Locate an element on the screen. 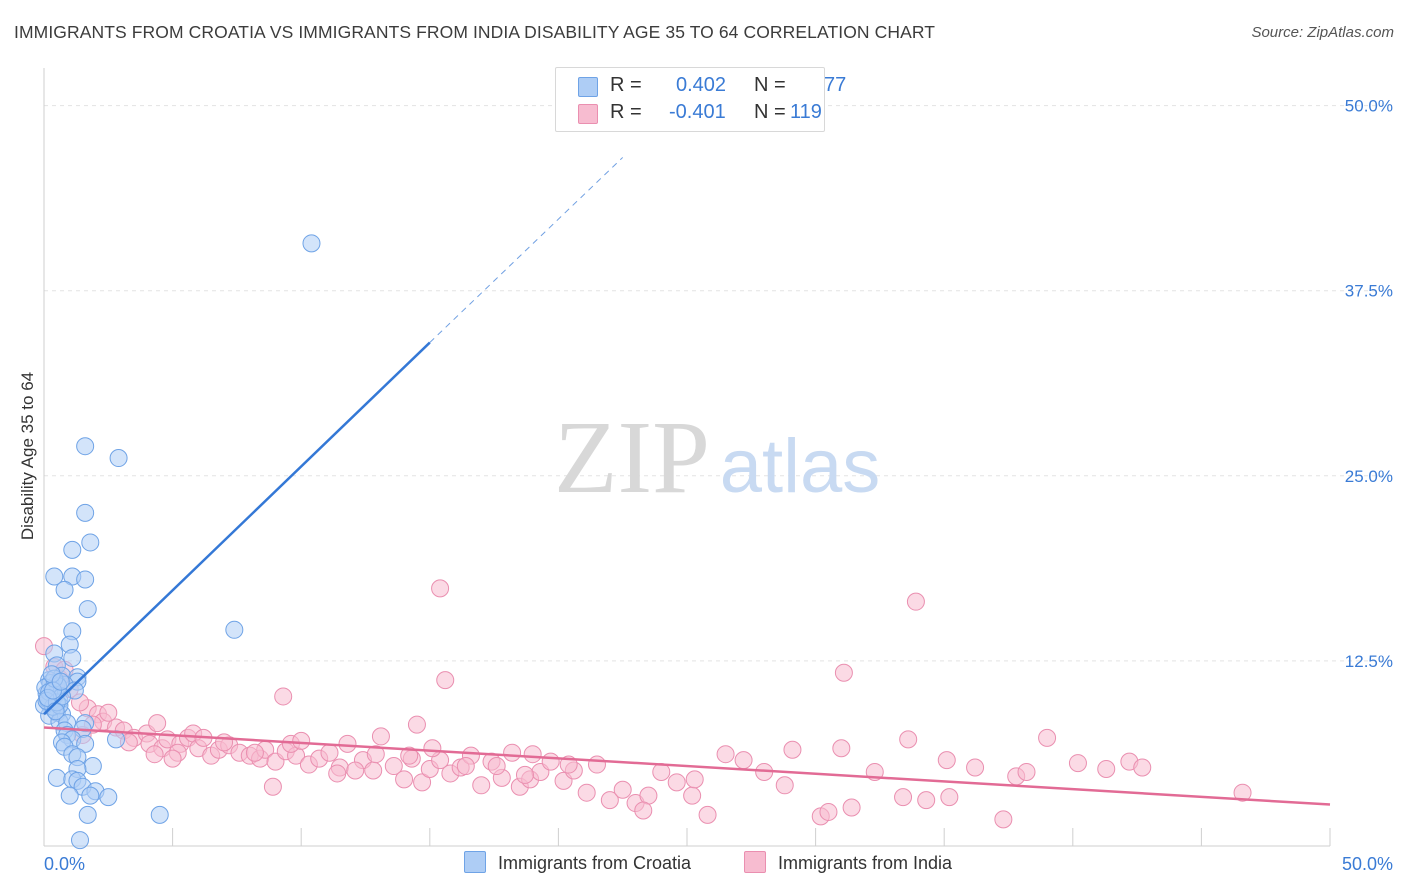 This screenshot has width=1406, height=892. watermark: ZIP atlas is located at coordinates (717, 457).